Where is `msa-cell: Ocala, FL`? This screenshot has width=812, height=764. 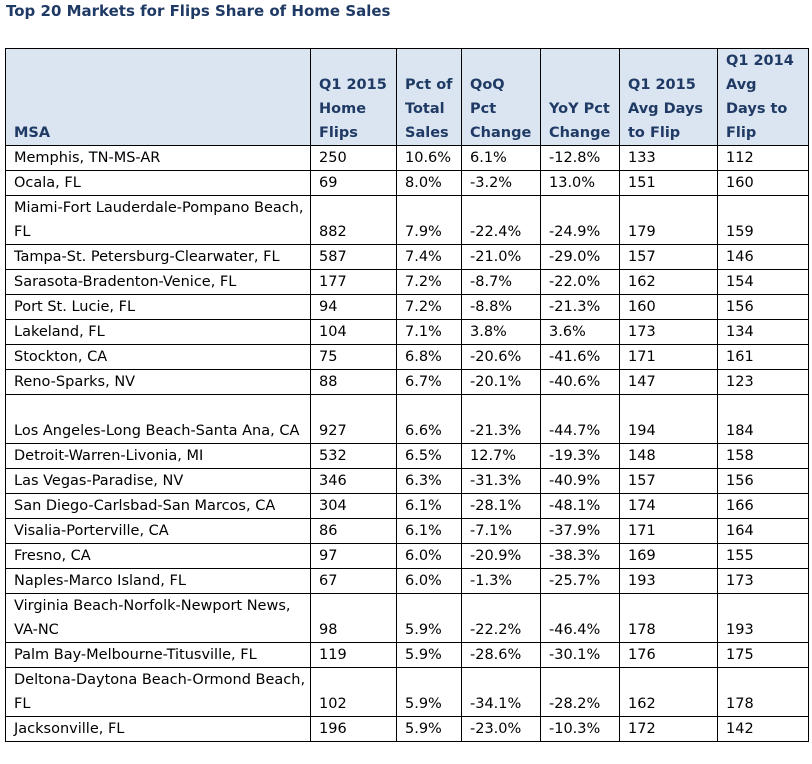
msa-cell: Ocala, FL is located at coordinates (158, 183).